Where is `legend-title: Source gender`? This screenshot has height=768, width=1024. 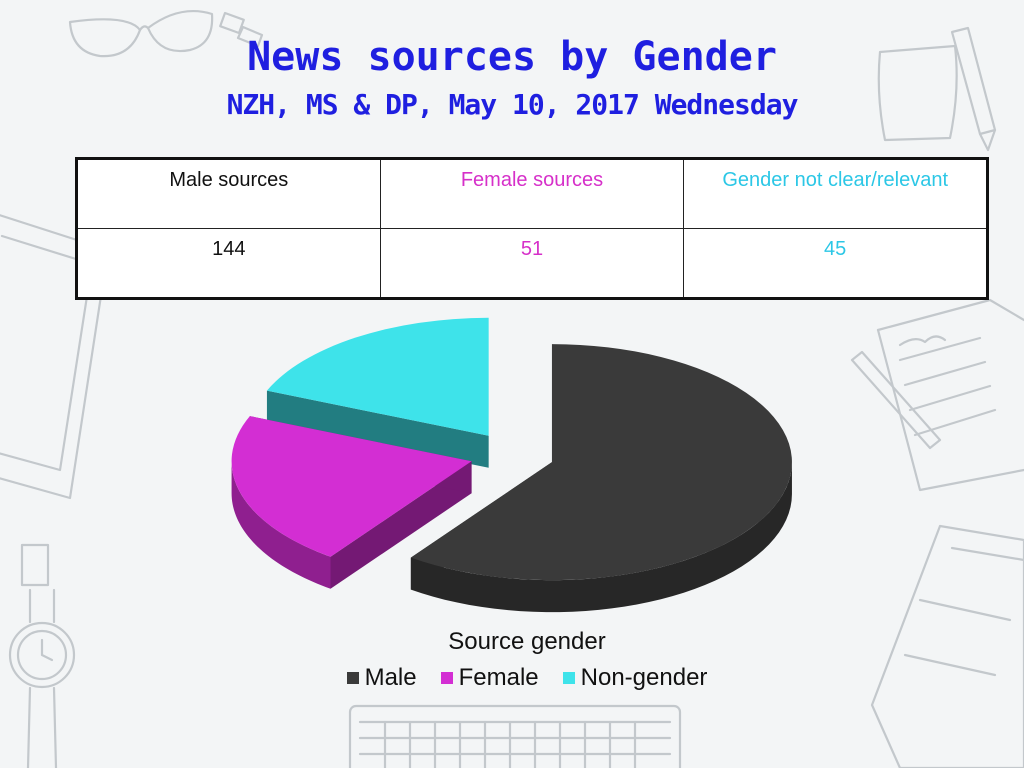
legend-title: Source gender is located at coordinates (527, 641).